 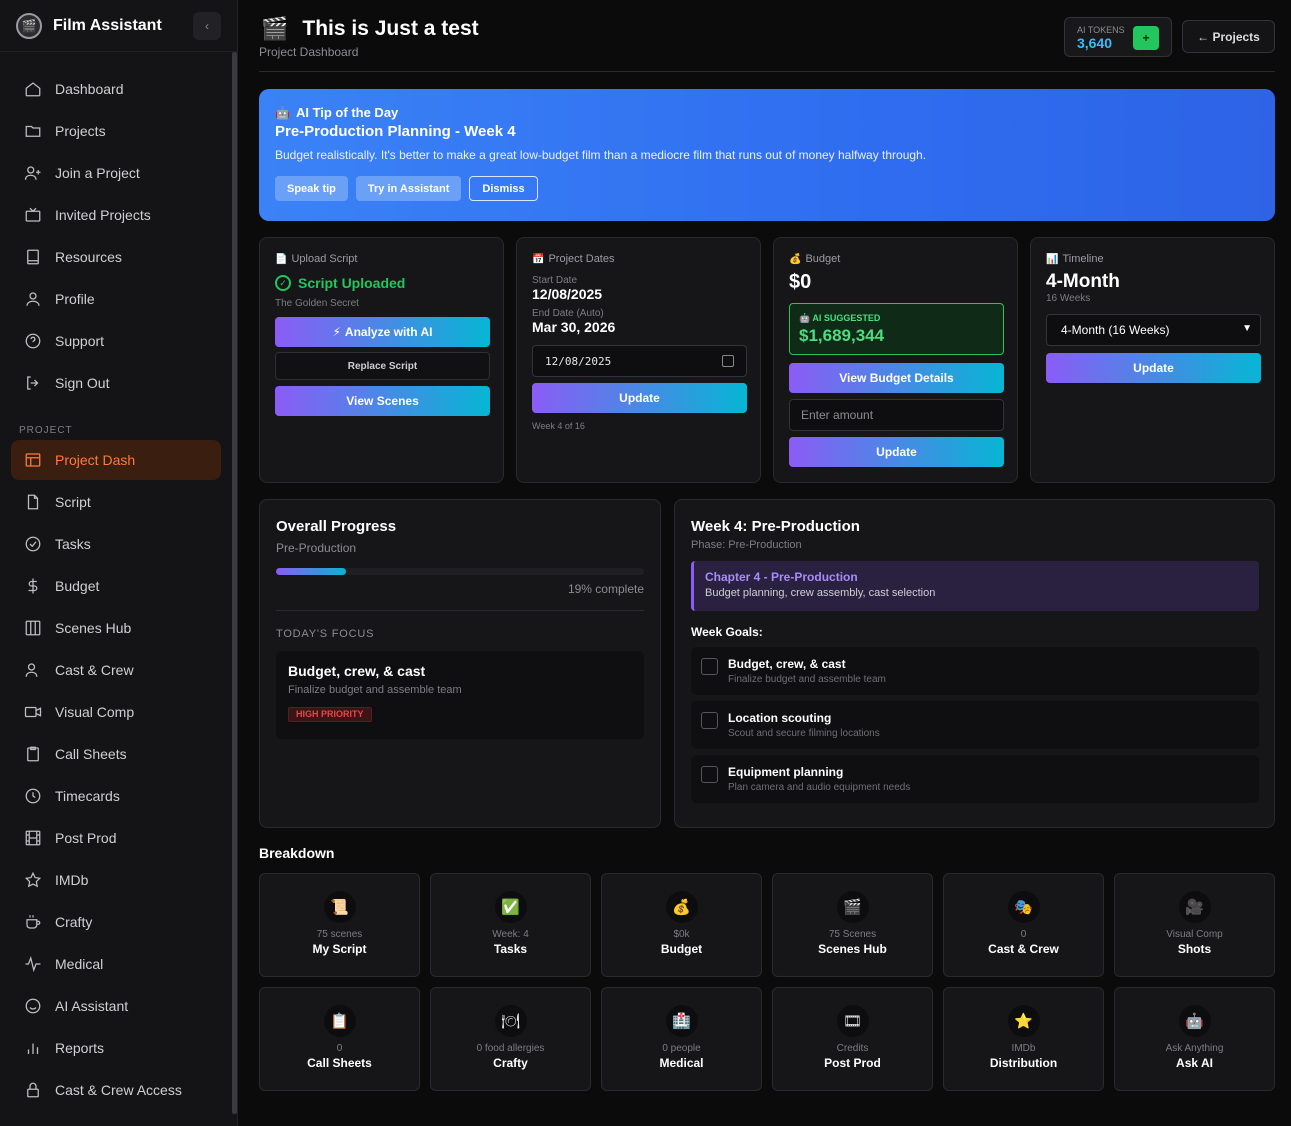 I want to click on sidebar-item-cast-crew-access: Cast & Crew Access, so click(x=116, y=1090).